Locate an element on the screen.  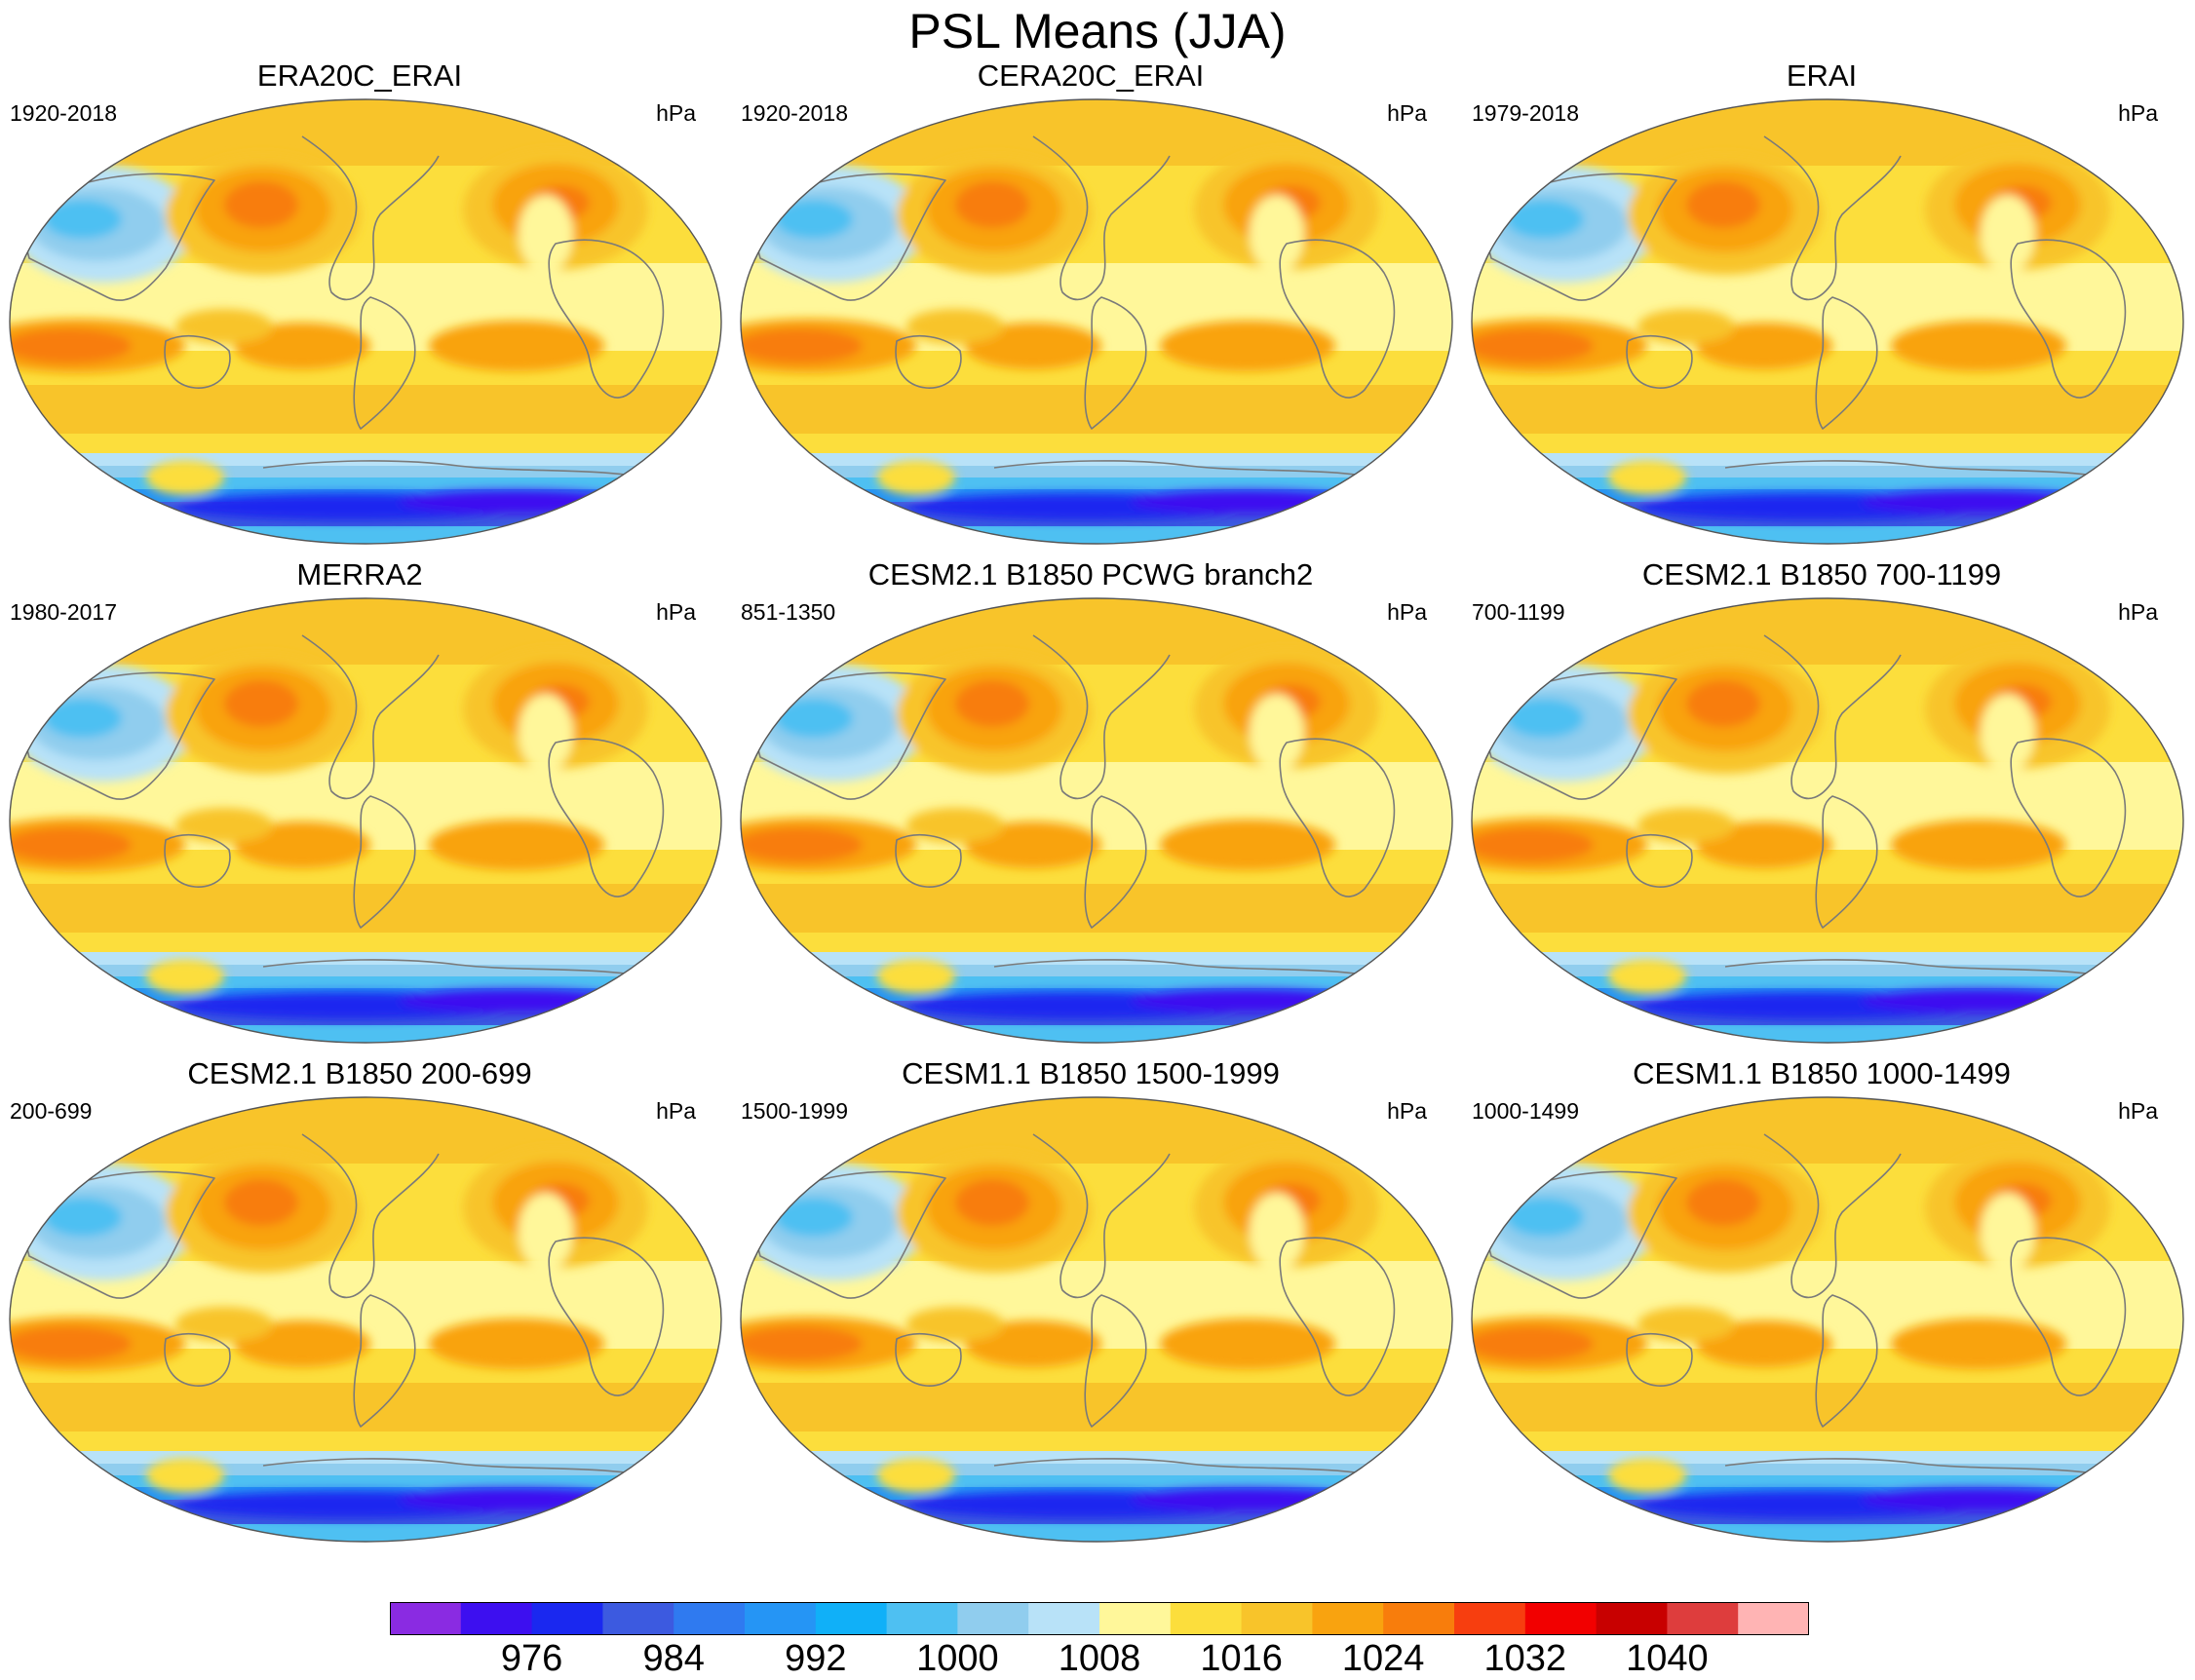
panel-period: 700-1199 is located at coordinates (1518, 612).